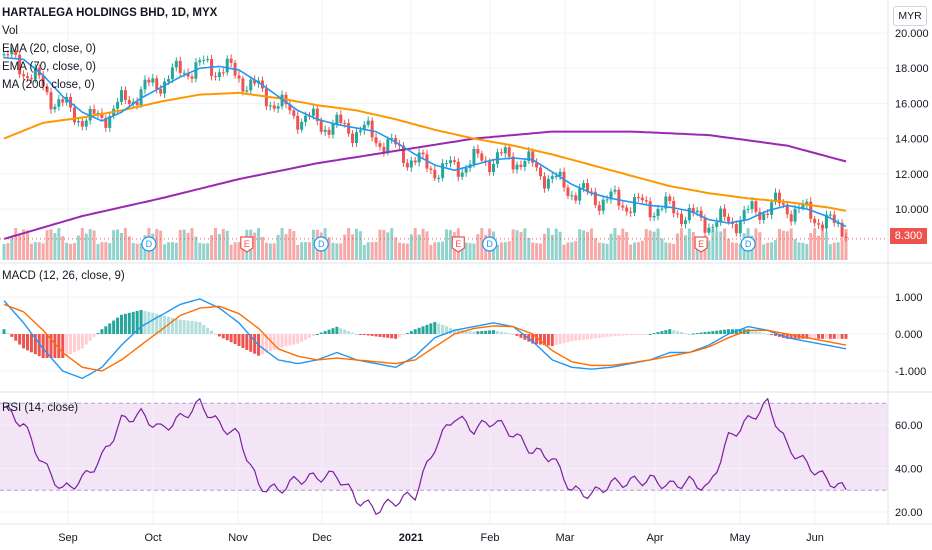 This screenshot has height=550, width=932. I want to click on currency-button: MYR, so click(910, 16).